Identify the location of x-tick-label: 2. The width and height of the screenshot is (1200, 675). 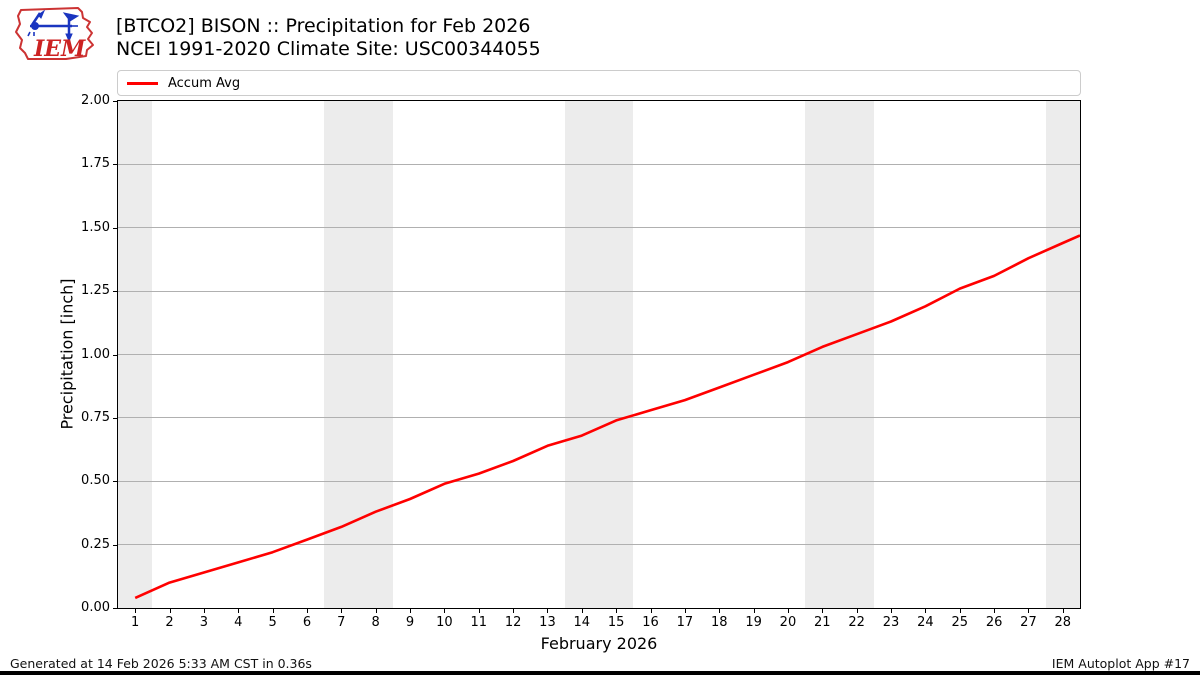
(169, 622).